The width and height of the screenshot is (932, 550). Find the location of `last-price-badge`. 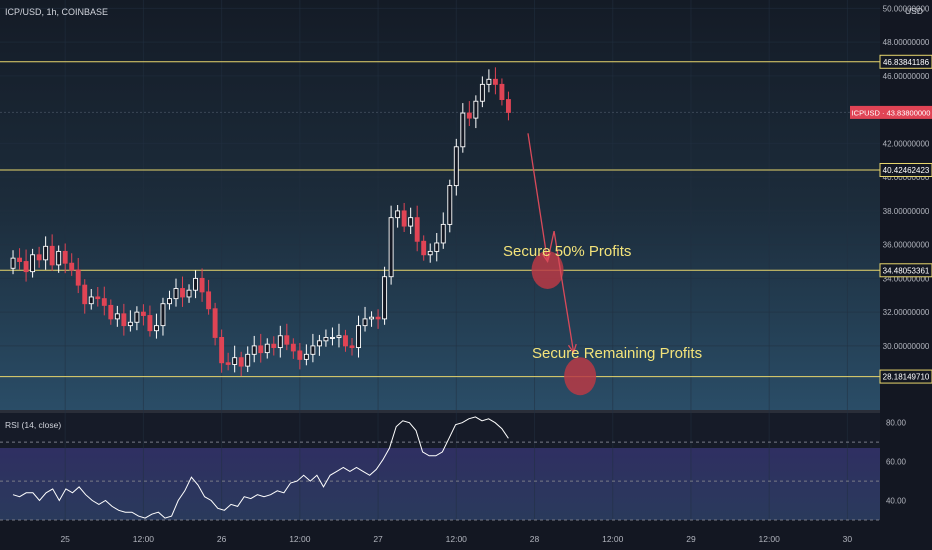

last-price-badge is located at coordinates (891, 112).